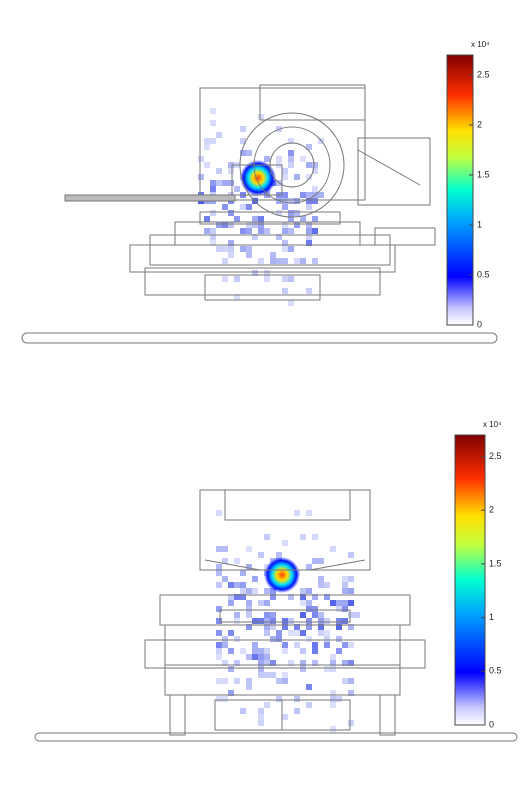 This screenshot has width=521, height=801. Describe the element at coordinates (483, 274) in the screenshot. I see `tick-label: 0.5` at that location.